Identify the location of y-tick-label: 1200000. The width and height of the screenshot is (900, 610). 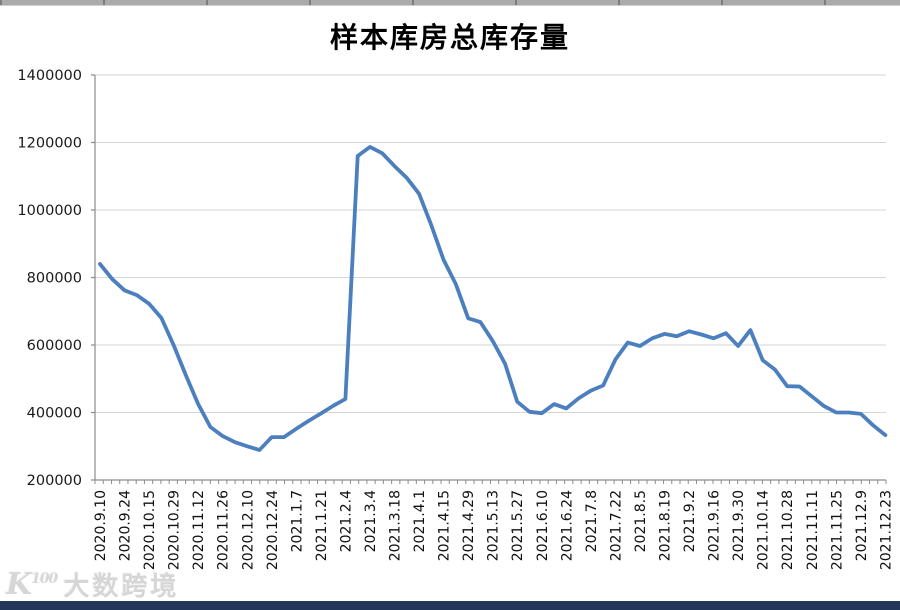
(49, 144).